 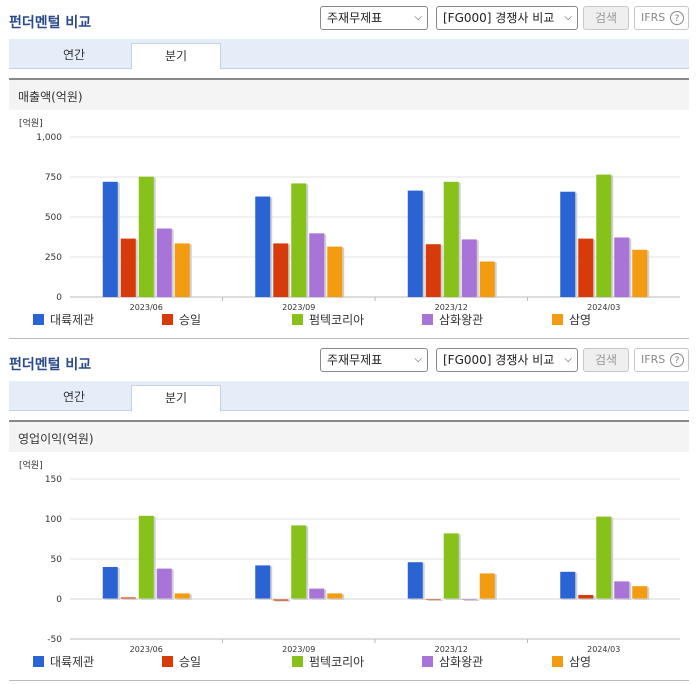 I want to click on y-tick-label: 500, so click(x=53, y=218).